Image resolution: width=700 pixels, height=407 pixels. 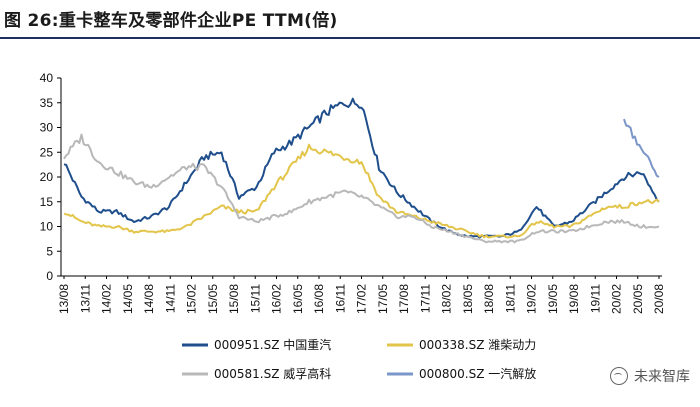 What do you see at coordinates (617, 299) in the screenshot?
I see `x-tick-label: 20/02` at bounding box center [617, 299].